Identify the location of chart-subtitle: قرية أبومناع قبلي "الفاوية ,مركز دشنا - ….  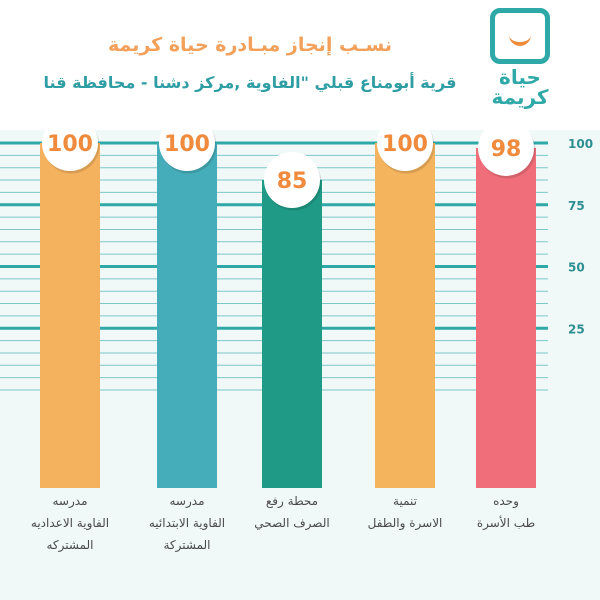
(250, 82).